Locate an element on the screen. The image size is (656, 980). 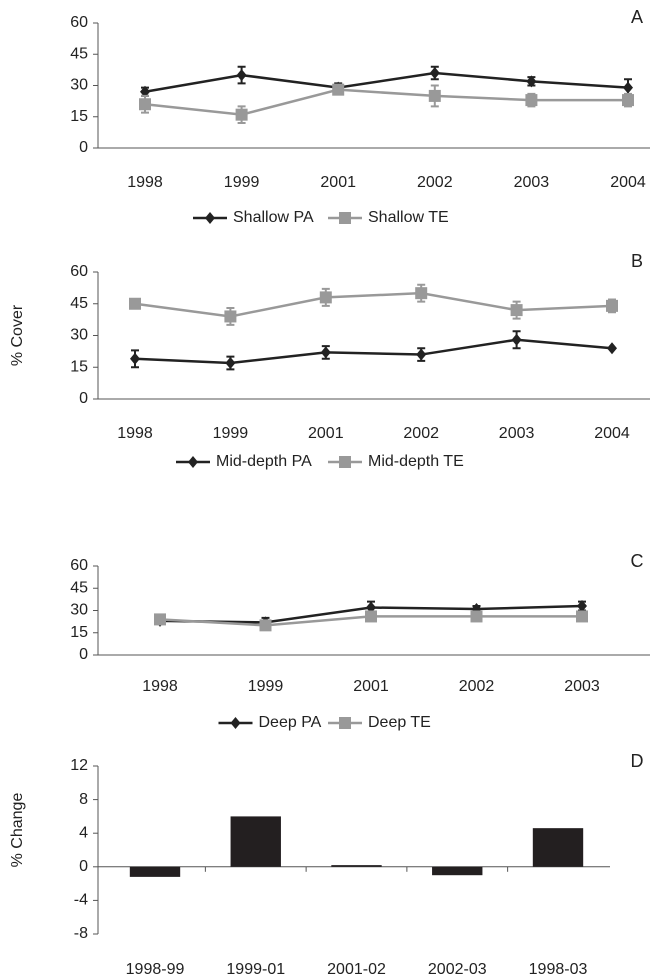
y-axis-label: % Cover is located at coordinates (17, 335).